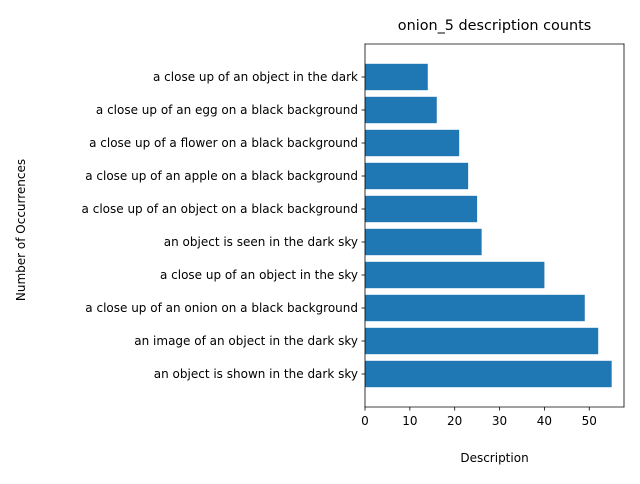 The height and width of the screenshot is (484, 640). What do you see at coordinates (261, 242) in the screenshot?
I see `y-tick-label: an object is seen in the dark sky` at bounding box center [261, 242].